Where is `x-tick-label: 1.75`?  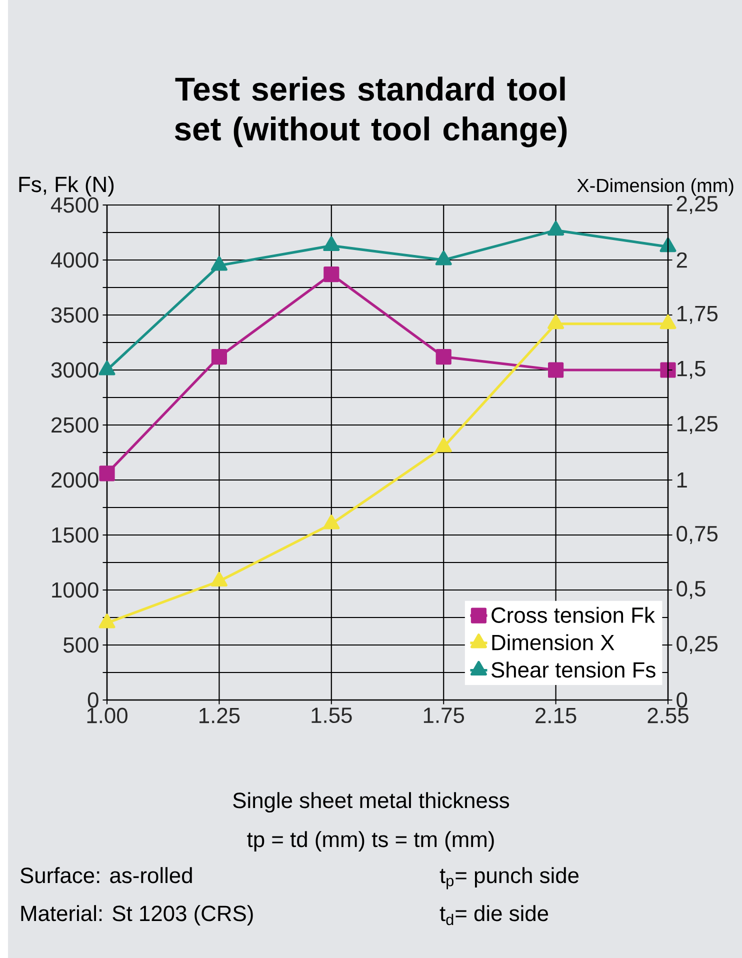
x-tick-label: 1.75 is located at coordinates (444, 716).